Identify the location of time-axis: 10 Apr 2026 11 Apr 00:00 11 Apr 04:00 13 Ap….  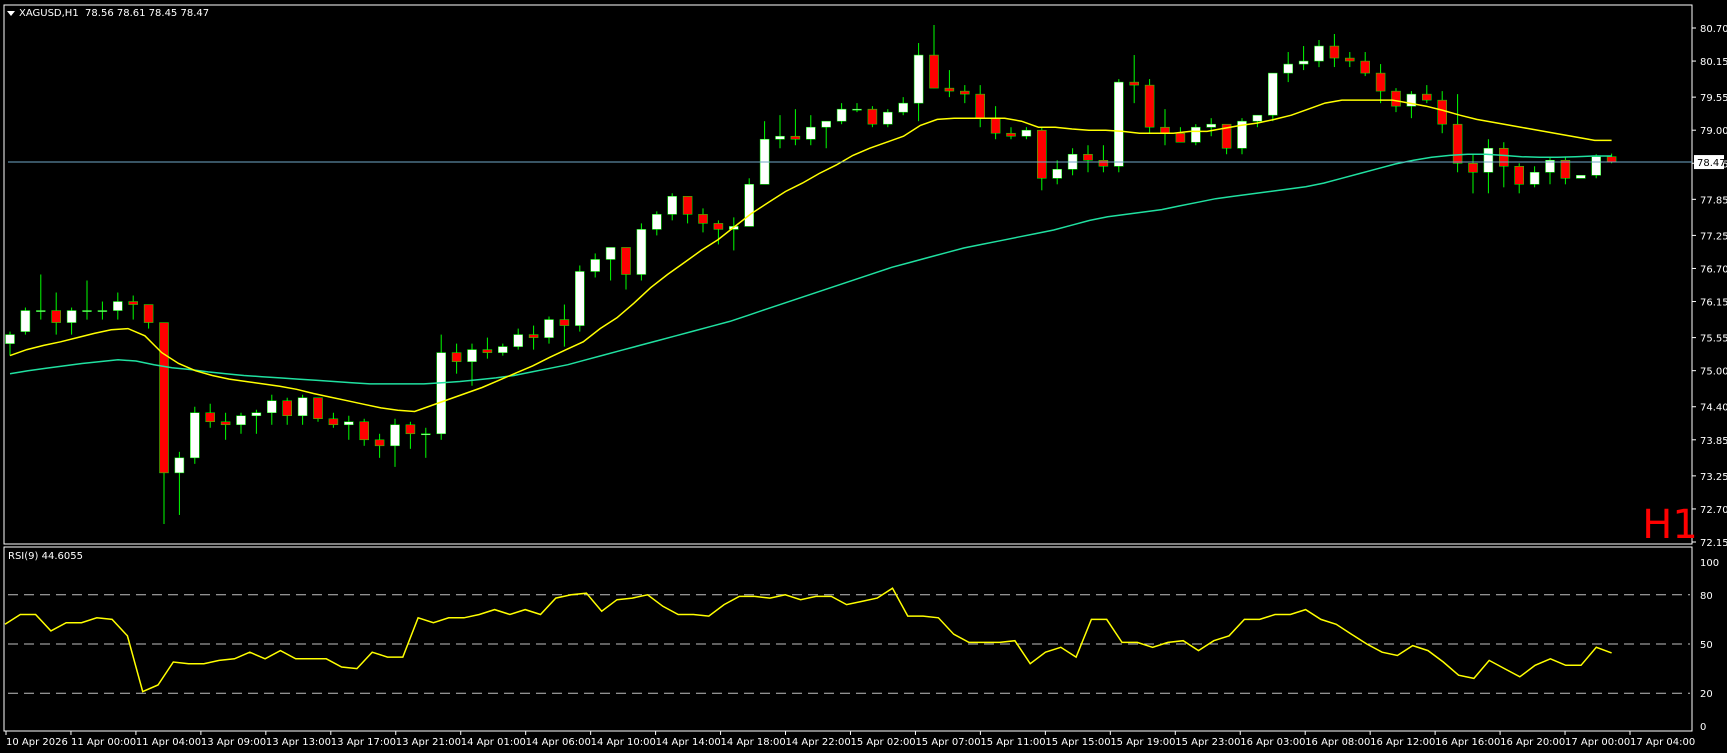
(850, 739).